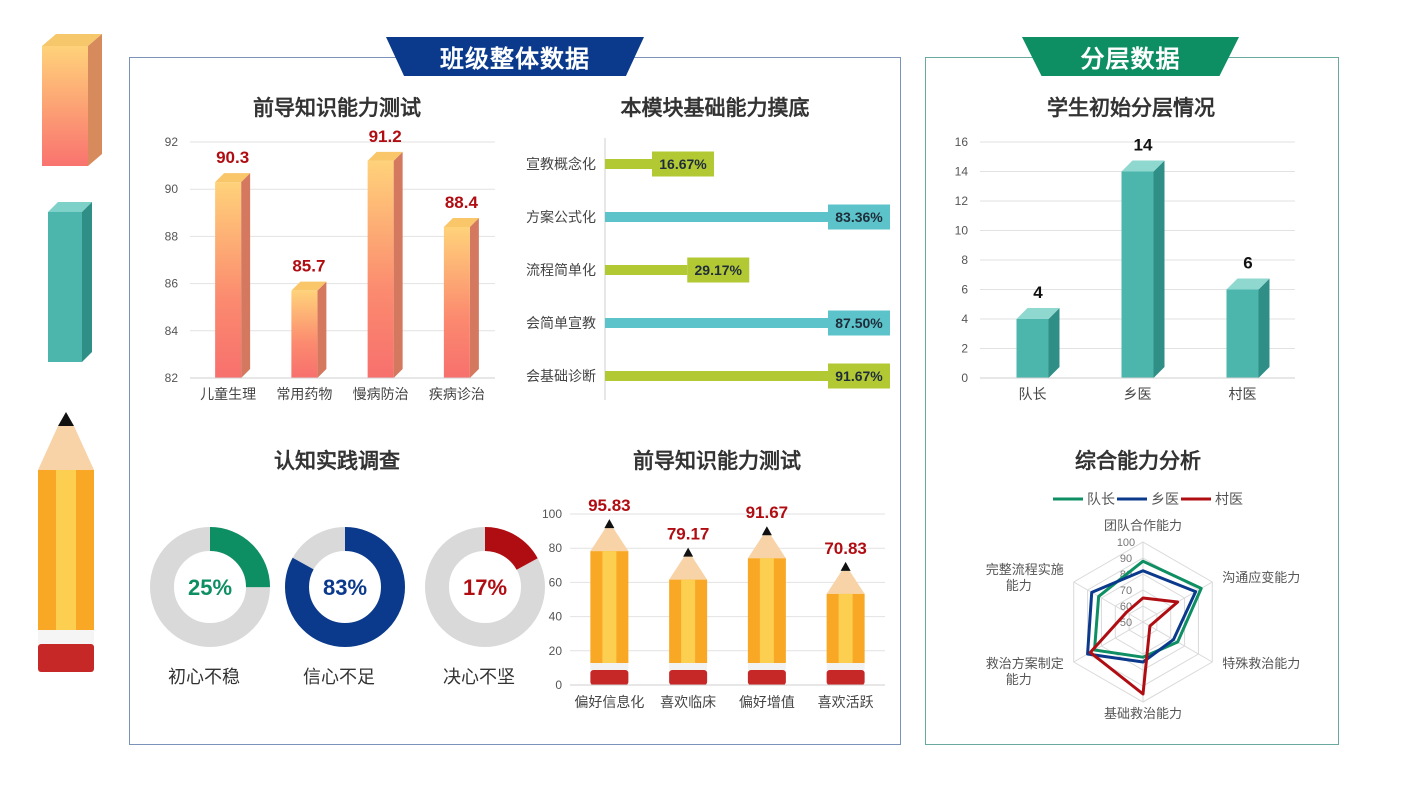  What do you see at coordinates (846, 702) in the screenshot?
I see `category-label: 喜欢活跃` at bounding box center [846, 702].